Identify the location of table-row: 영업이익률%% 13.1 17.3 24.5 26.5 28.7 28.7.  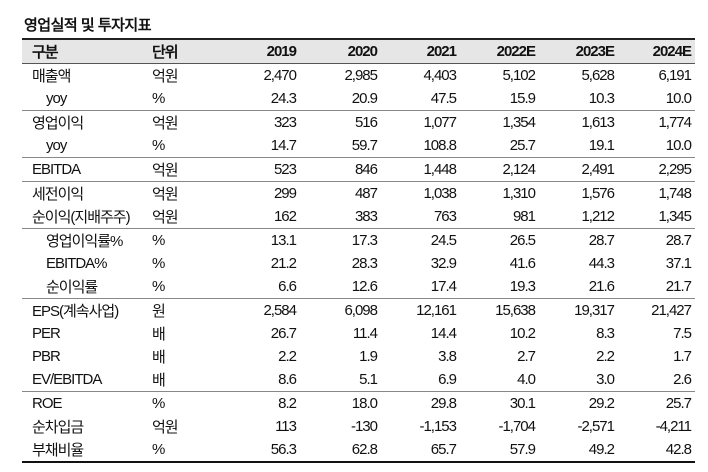
(358, 240).